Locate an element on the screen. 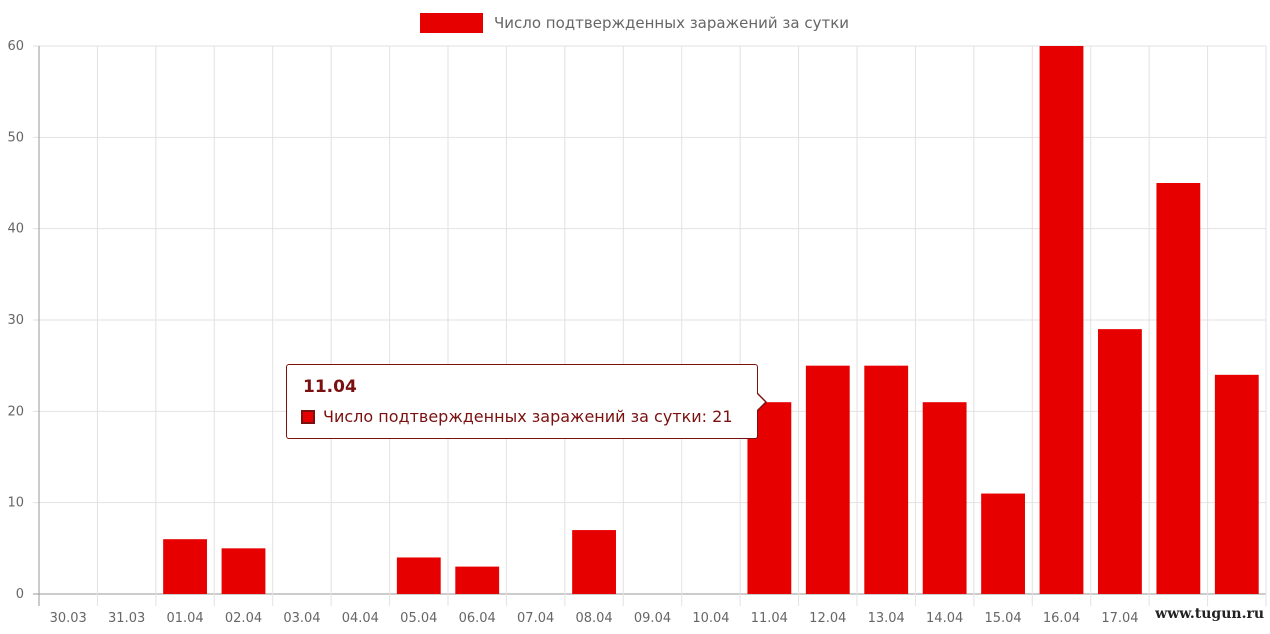  x-tick-label: 16.04 is located at coordinates (1061, 618).